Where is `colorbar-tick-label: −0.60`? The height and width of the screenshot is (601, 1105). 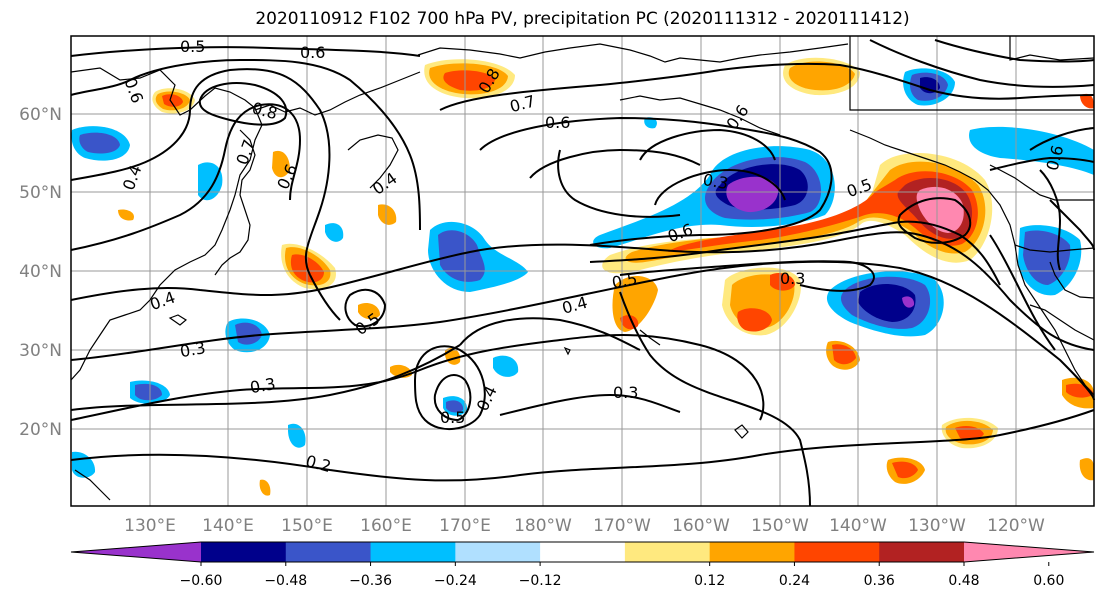 colorbar-tick-label: −0.60 is located at coordinates (201, 581).